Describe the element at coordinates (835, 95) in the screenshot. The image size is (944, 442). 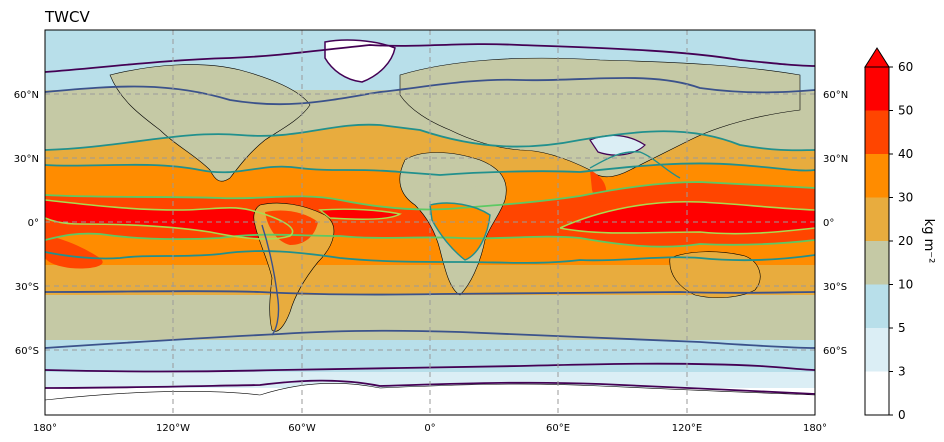
I see `lat-tick-right: 60°N` at that location.